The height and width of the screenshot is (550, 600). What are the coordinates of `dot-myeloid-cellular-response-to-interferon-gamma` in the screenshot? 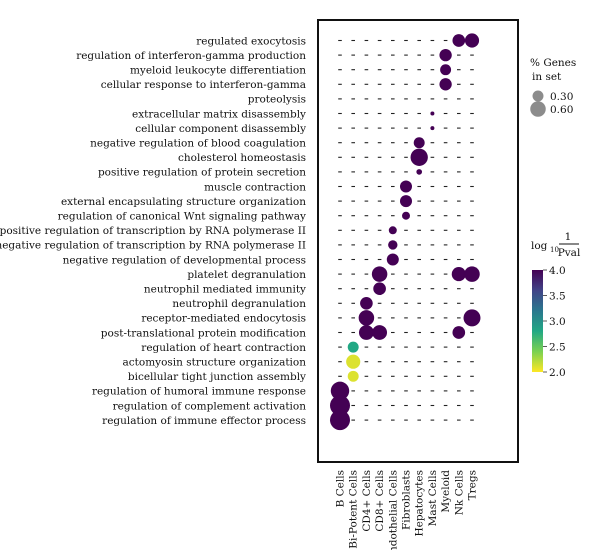 It's located at (445, 84).